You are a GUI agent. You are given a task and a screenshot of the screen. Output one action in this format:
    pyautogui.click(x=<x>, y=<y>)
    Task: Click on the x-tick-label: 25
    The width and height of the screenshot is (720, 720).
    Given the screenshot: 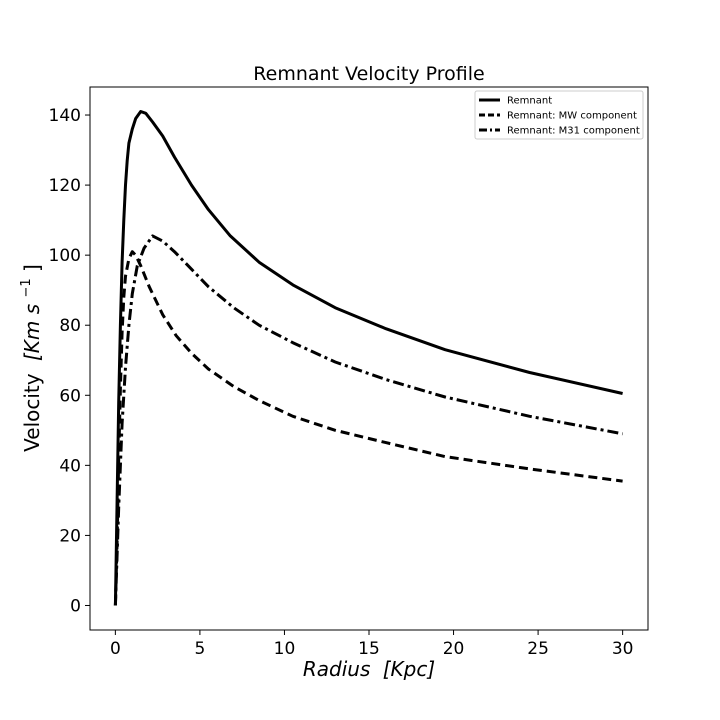 What is the action you would take?
    pyautogui.click(x=538, y=649)
    